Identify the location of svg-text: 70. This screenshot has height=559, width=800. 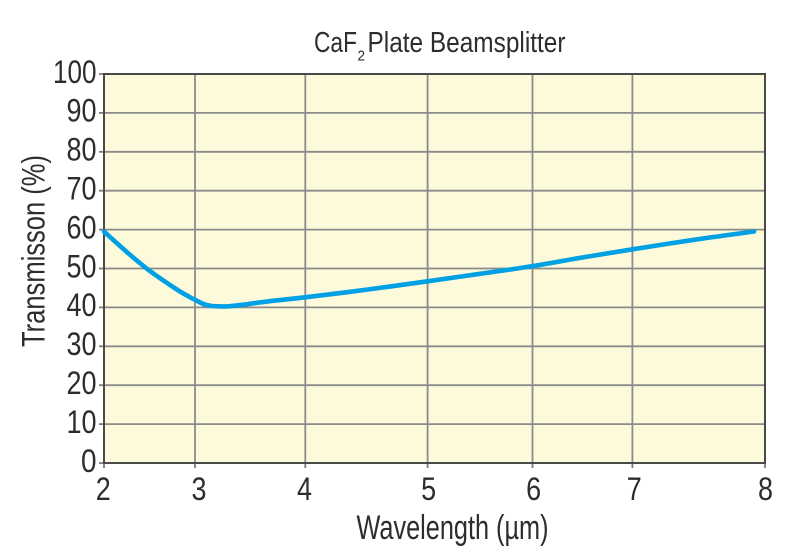
(82, 189).